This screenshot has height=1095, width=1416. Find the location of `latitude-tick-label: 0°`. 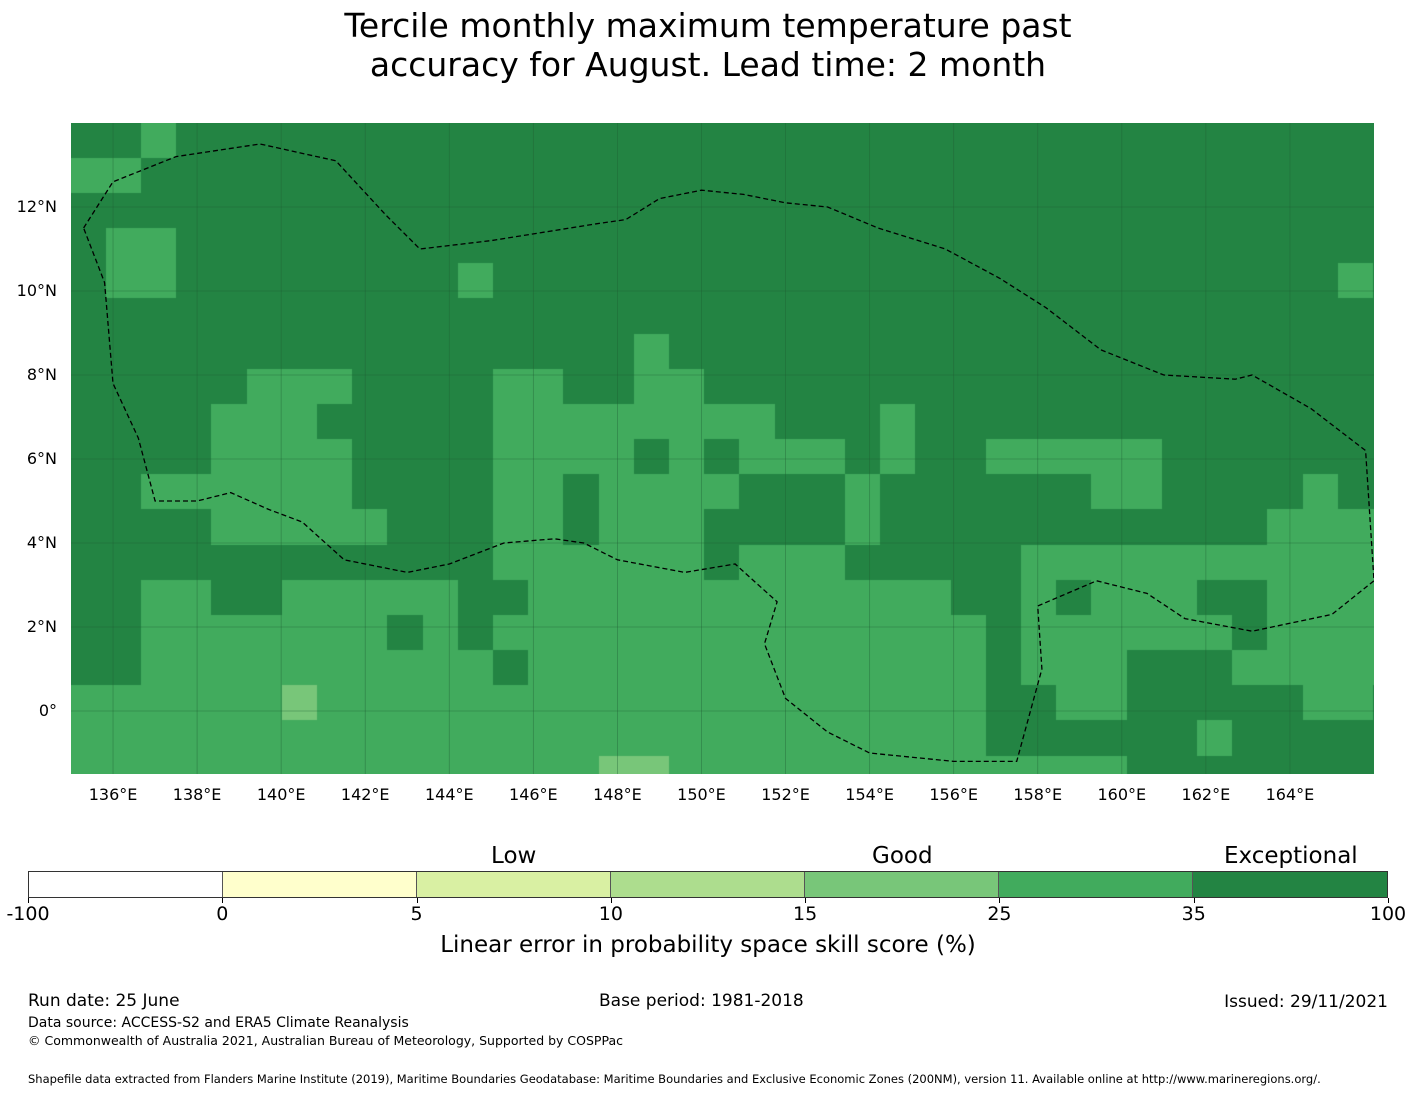

latitude-tick-label: 0° is located at coordinates (47, 710).